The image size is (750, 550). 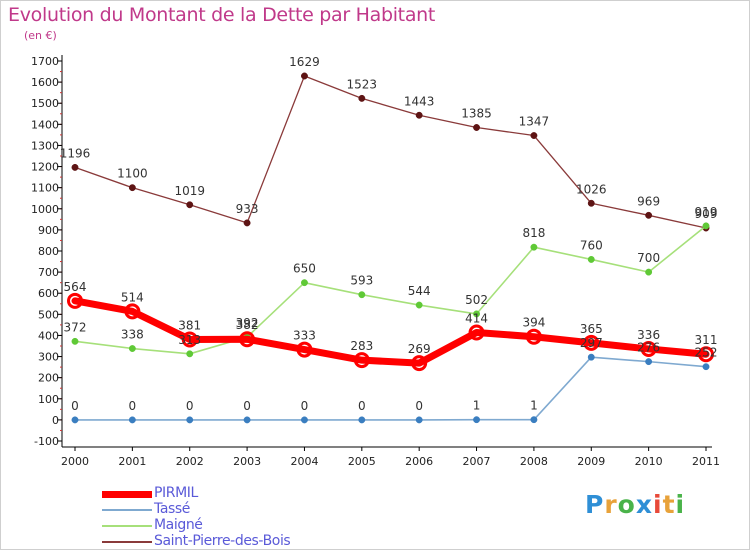 What do you see at coordinates (75, 287) in the screenshot?
I see `data-label-pirmil: 564` at bounding box center [75, 287].